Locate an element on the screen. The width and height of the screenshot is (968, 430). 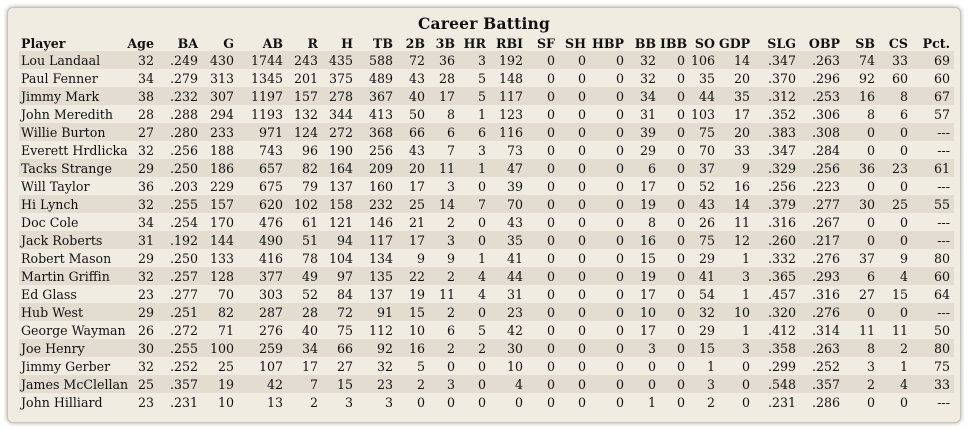
player-name-cell: Joe Henry is located at coordinates (53, 348).